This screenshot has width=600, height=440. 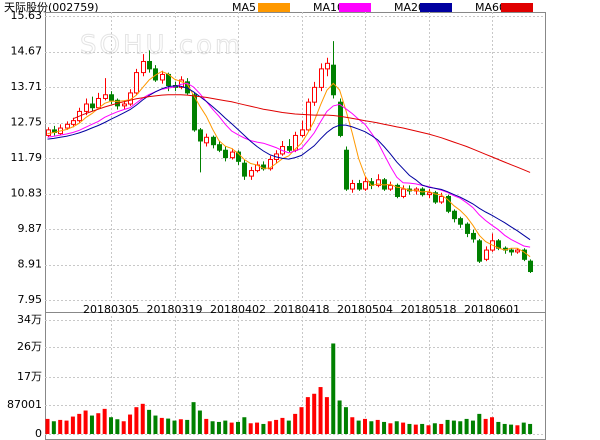 I want to click on legend-swatch, so click(x=355, y=7).